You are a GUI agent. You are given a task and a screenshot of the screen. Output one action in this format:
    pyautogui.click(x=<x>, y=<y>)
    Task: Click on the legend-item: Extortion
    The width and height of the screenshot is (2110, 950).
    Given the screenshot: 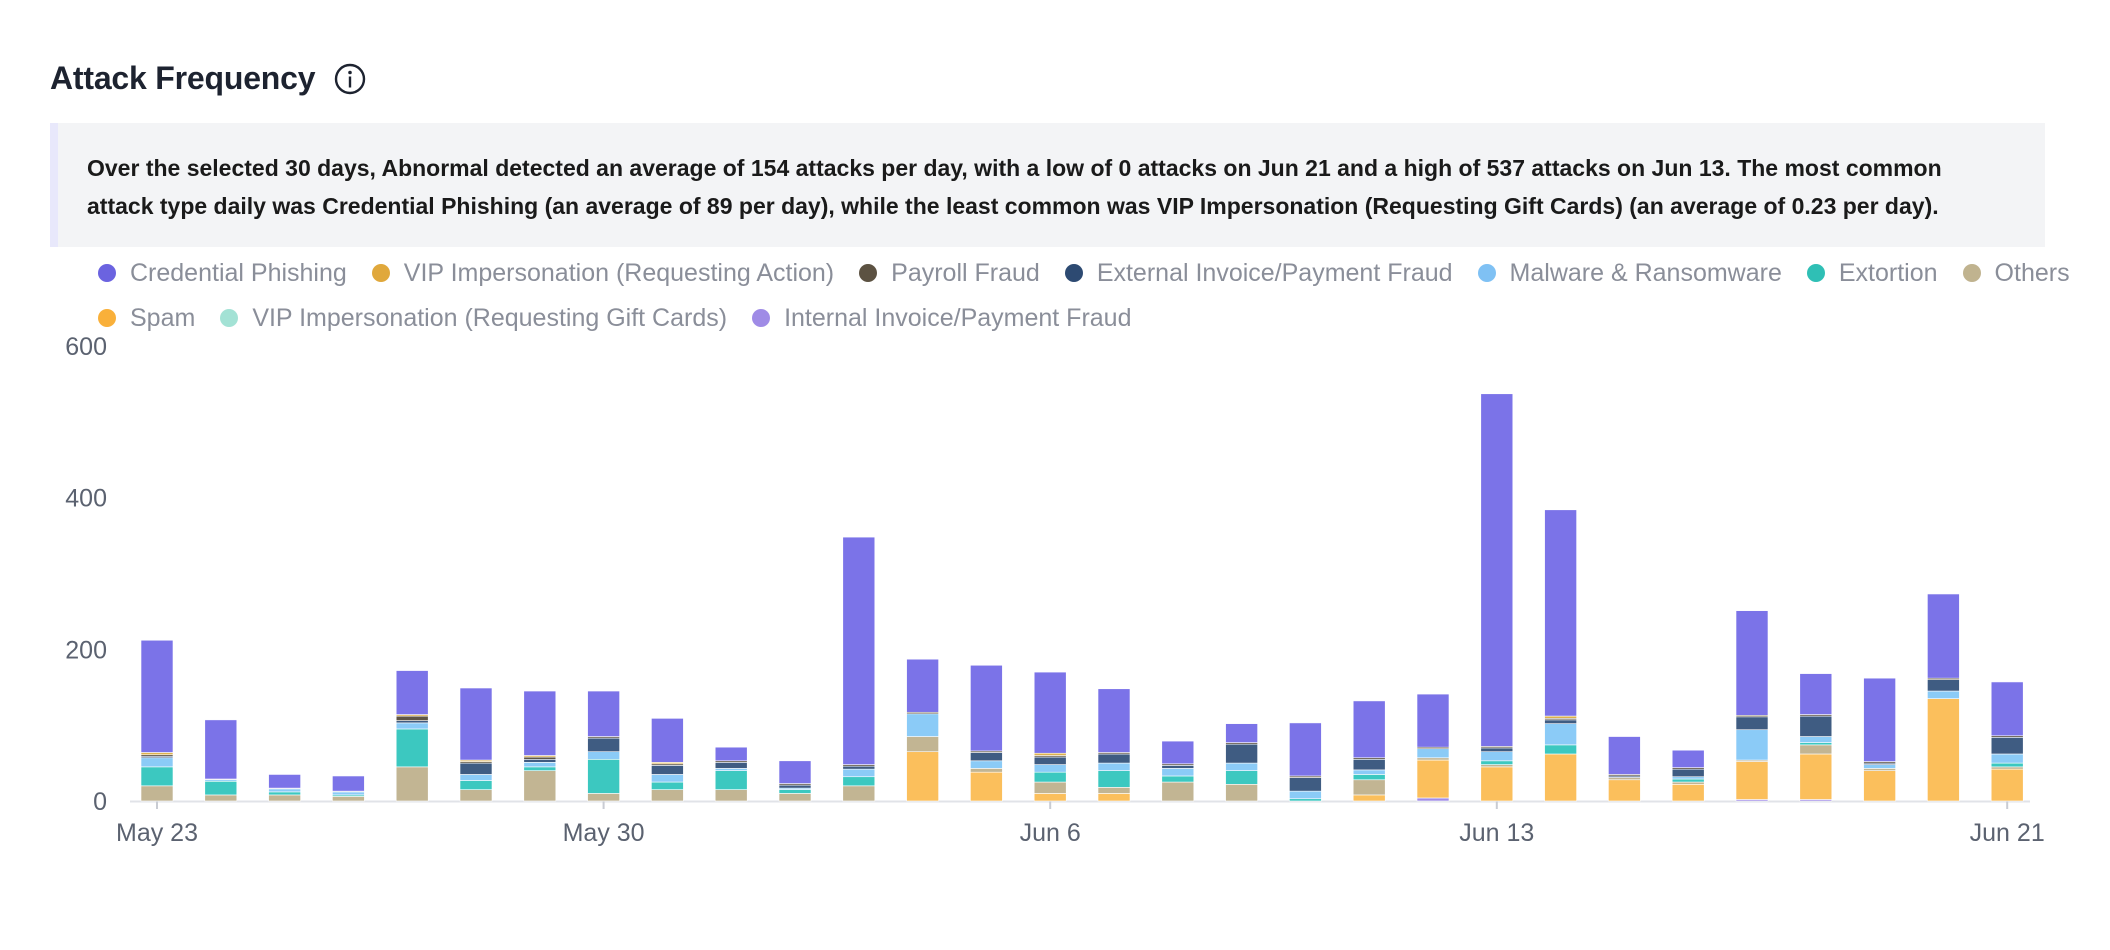 What is the action you would take?
    pyautogui.click(x=1872, y=273)
    